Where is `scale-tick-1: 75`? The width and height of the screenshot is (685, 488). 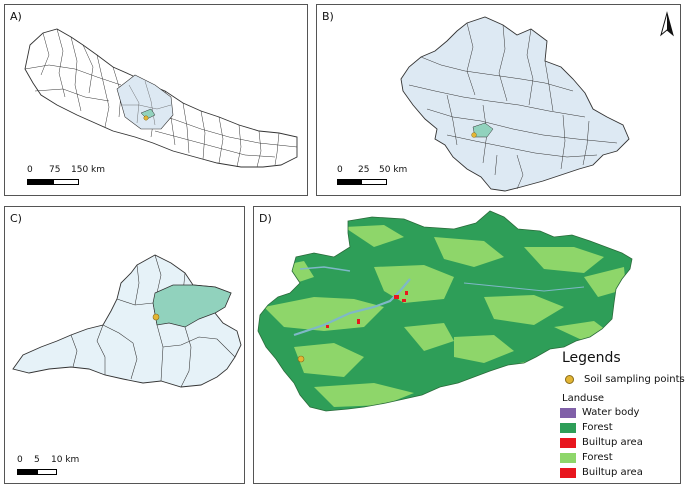
scale-tick-1: 75 is located at coordinates (55, 170).